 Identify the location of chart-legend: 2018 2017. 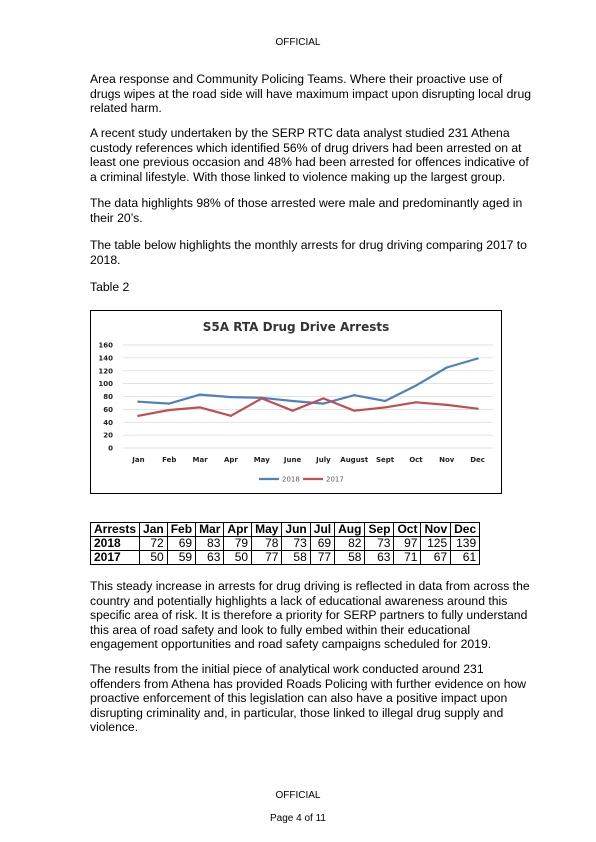
(301, 480).